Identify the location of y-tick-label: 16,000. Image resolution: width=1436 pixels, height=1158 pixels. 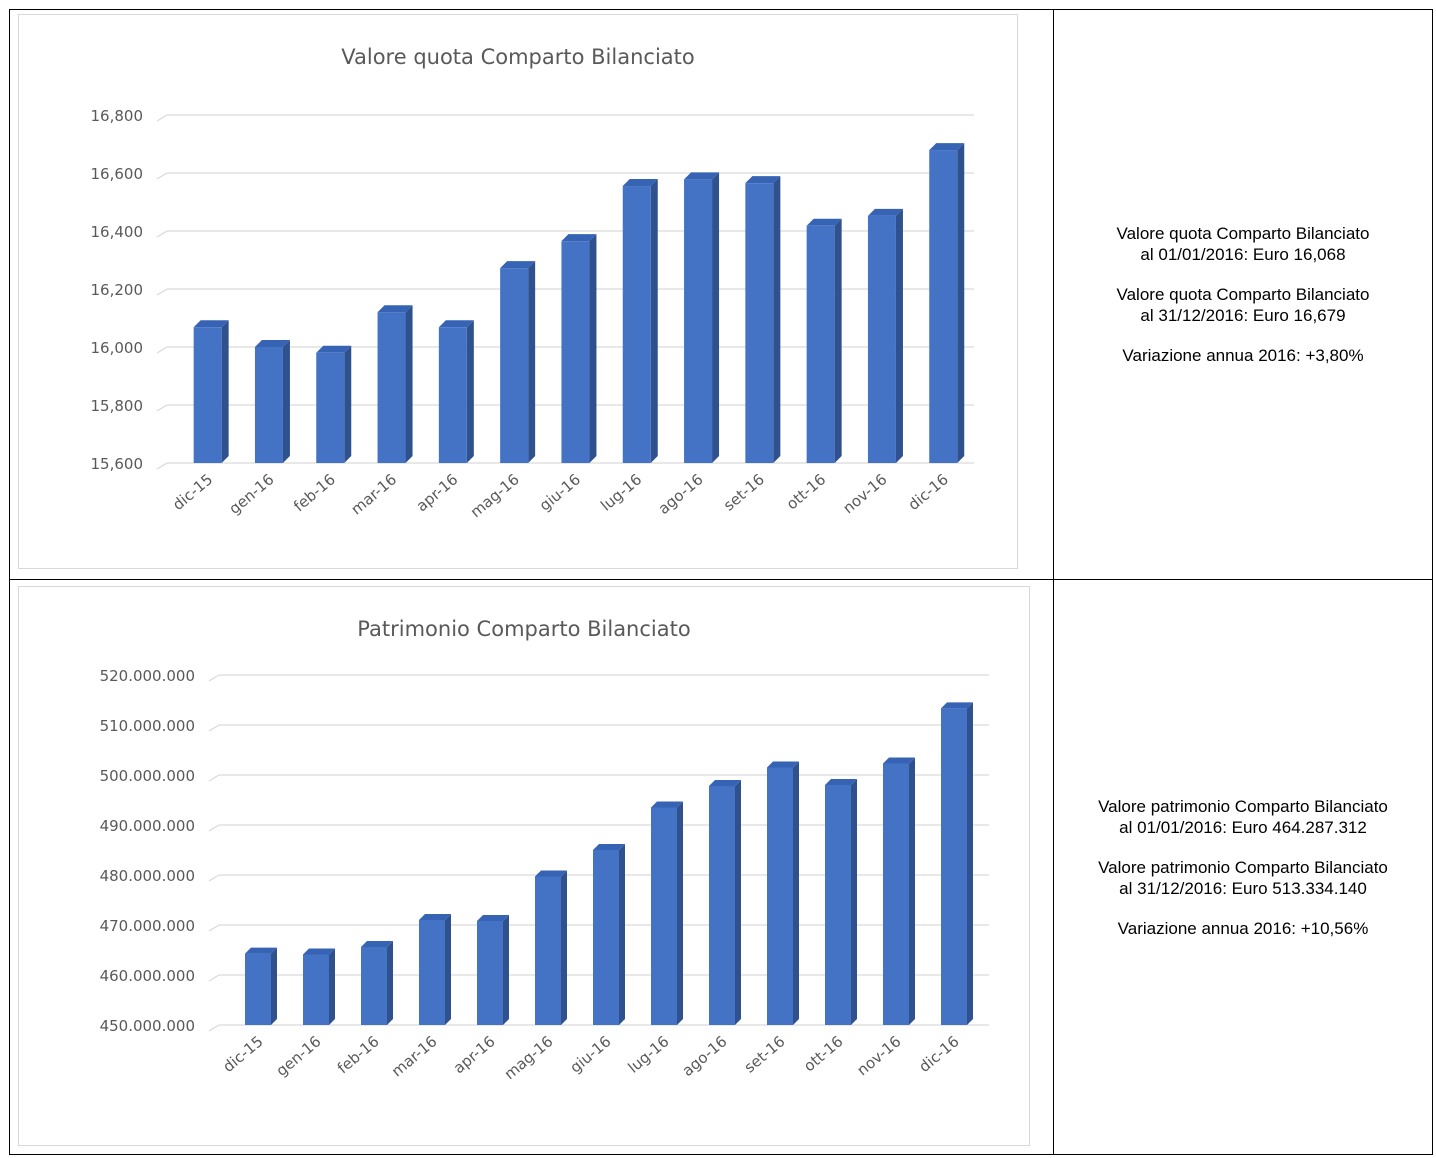
(117, 348).